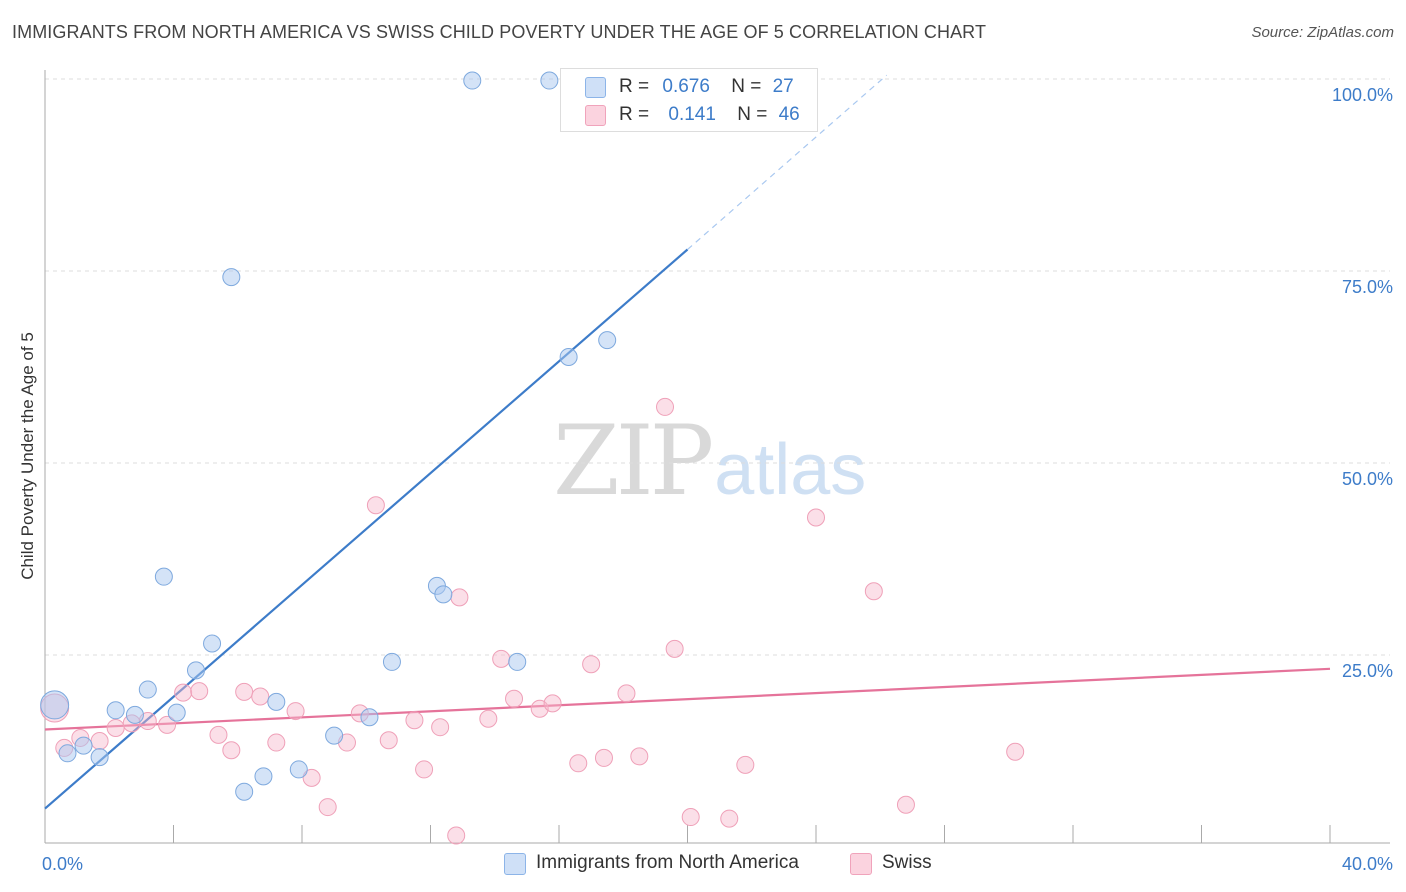  I want to click on trend-line-immigrants-extension, so click(787, 162).